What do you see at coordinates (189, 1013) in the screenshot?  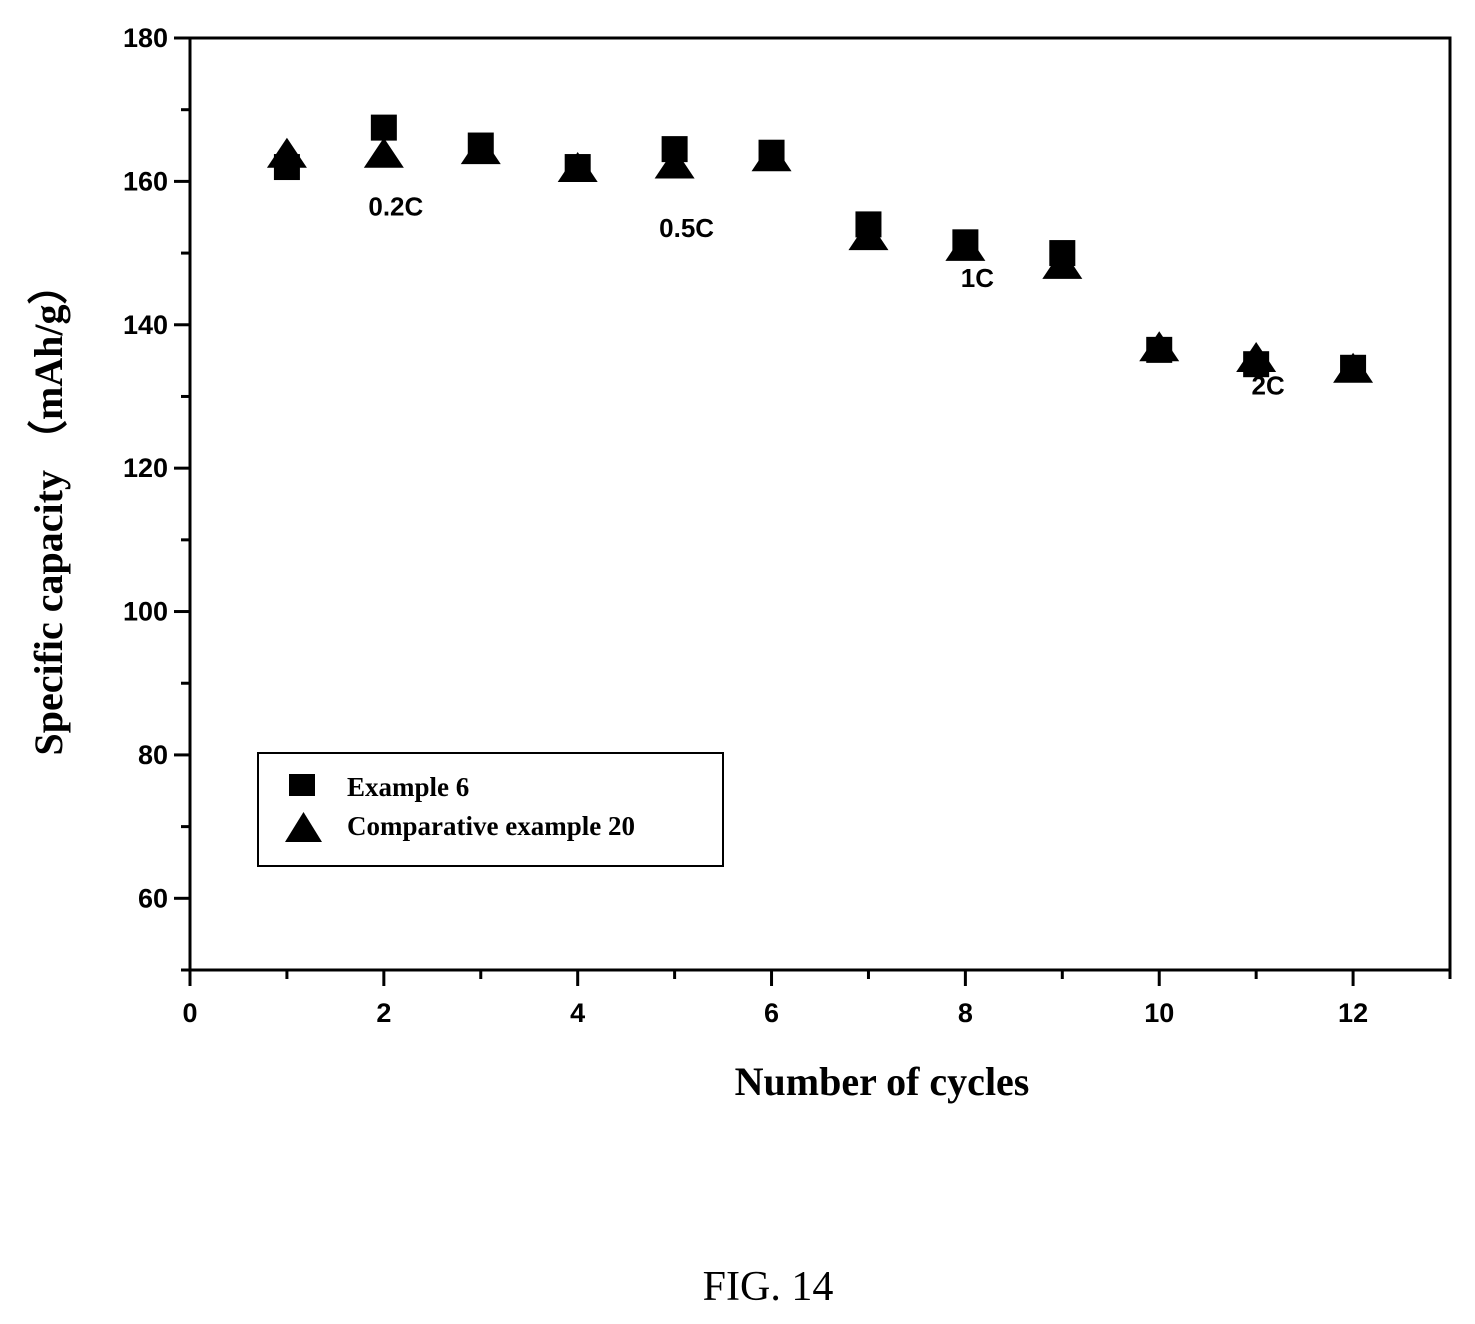 I see `x-tick-label: 0` at bounding box center [189, 1013].